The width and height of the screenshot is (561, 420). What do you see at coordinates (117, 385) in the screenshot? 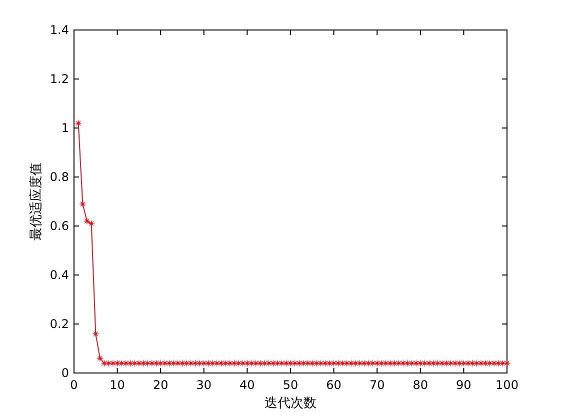
I see `x-tick-label: 10` at bounding box center [117, 385].